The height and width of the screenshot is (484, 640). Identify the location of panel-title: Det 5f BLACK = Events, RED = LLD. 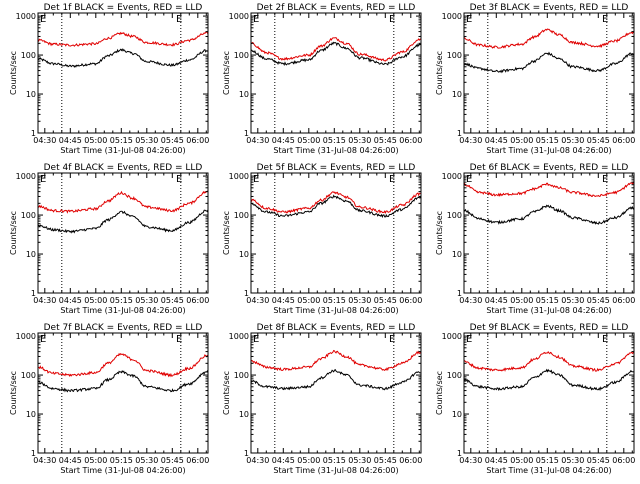
(336, 168).